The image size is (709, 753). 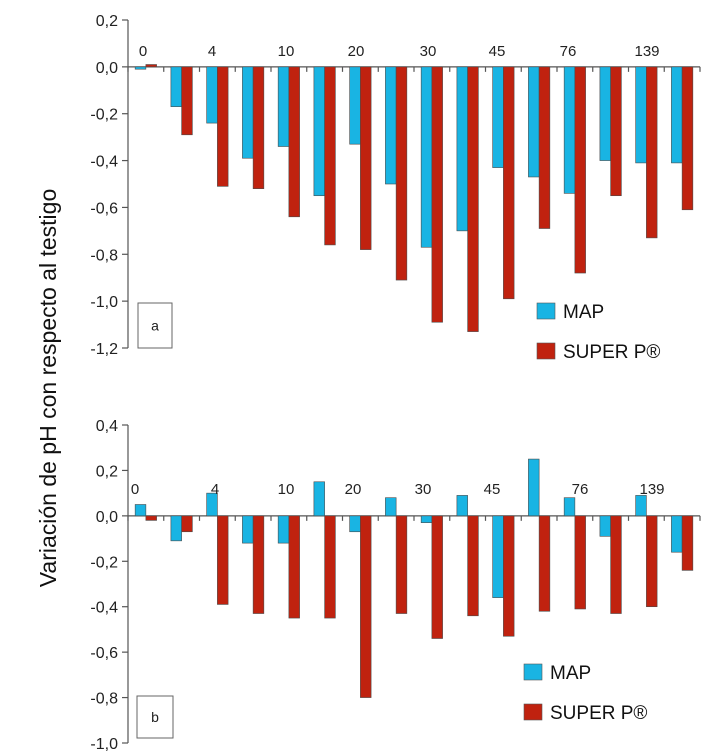 What do you see at coordinates (143, 51) in the screenshot?
I see `category-label: 0` at bounding box center [143, 51].